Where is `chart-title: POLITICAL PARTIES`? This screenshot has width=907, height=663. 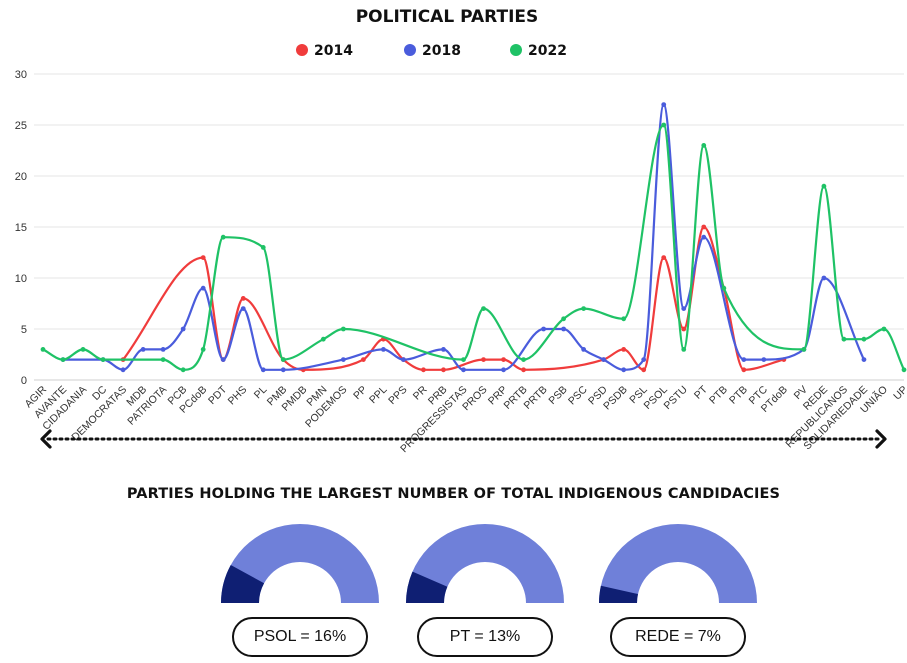 chart-title: POLITICAL PARTIES is located at coordinates (447, 17).